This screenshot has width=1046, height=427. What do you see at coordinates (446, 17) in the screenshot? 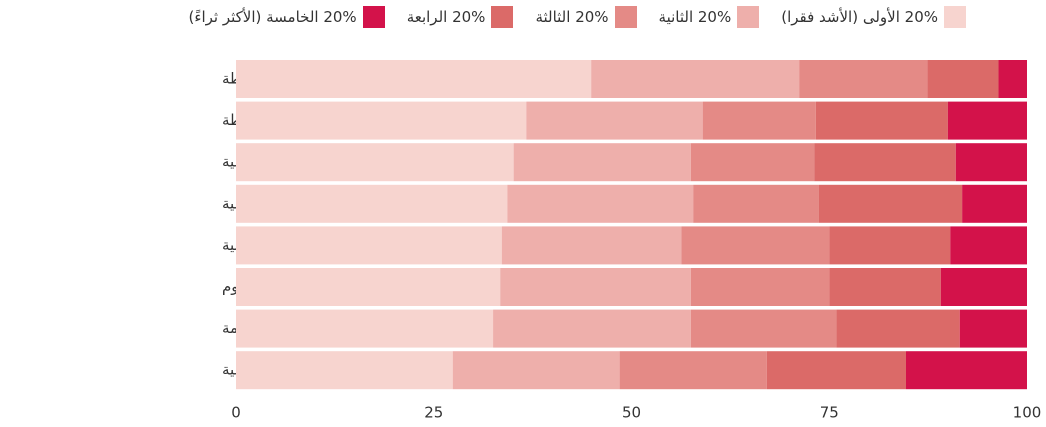
I see `legend-label: 20% الرابعة` at bounding box center [446, 17].